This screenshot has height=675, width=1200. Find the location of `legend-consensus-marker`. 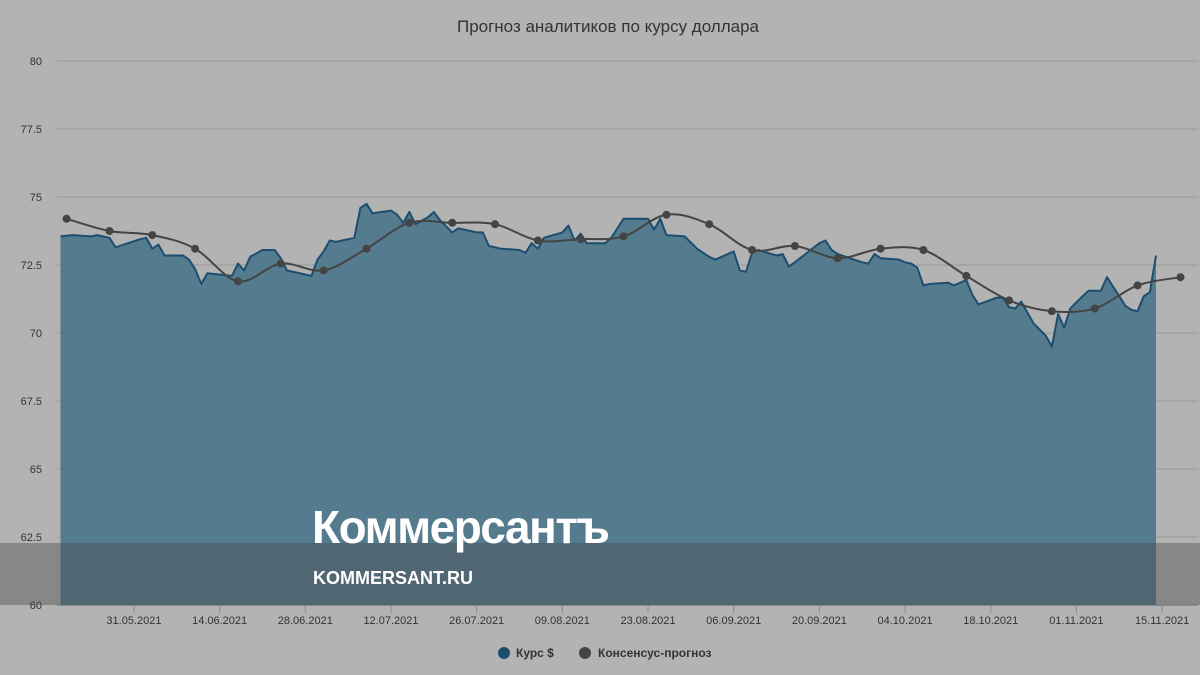

legend-consensus-marker is located at coordinates (585, 653).